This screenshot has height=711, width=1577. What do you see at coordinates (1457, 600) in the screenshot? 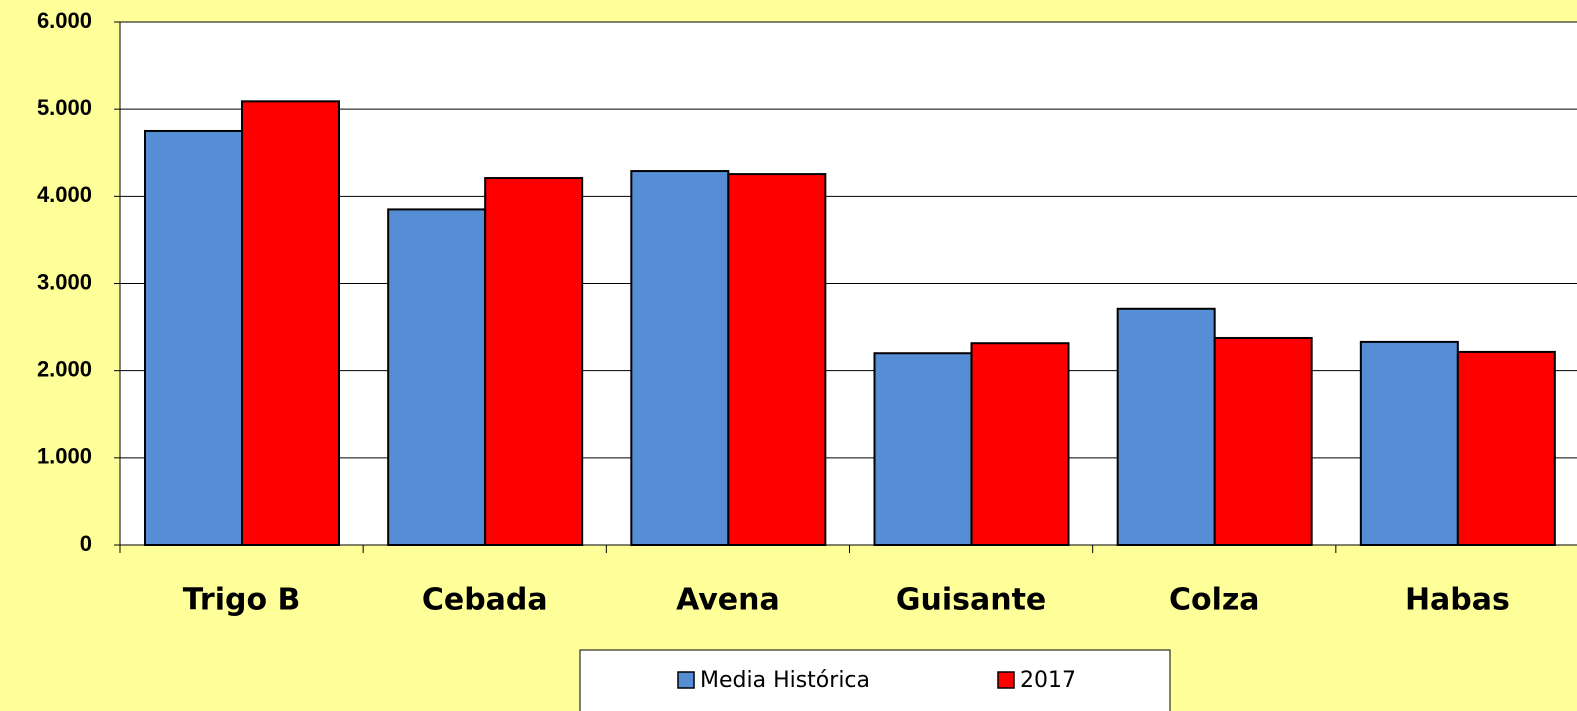
I see `x-tick-label: Habas` at bounding box center [1457, 600].